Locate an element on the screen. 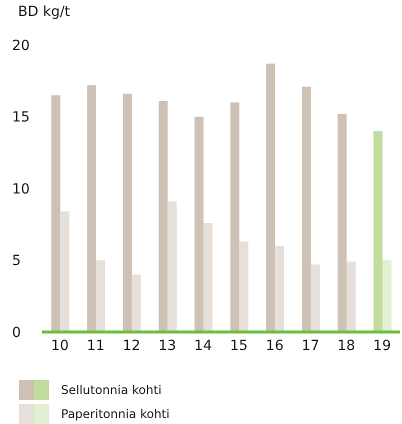  x-tick-label: 11 is located at coordinates (95, 346).